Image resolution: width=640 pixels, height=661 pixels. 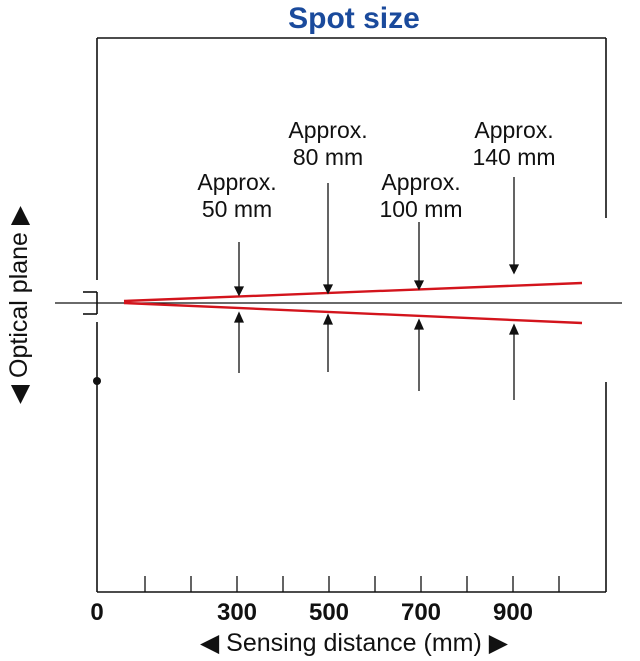 I want to click on x-tick-label-700: 700, so click(x=421, y=612).